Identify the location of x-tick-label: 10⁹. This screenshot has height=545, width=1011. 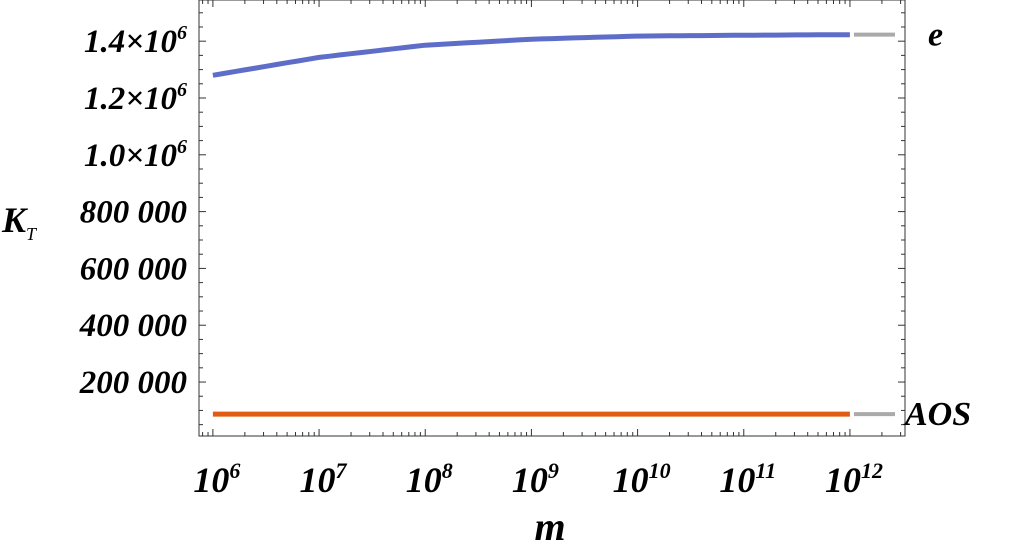
(535, 479).